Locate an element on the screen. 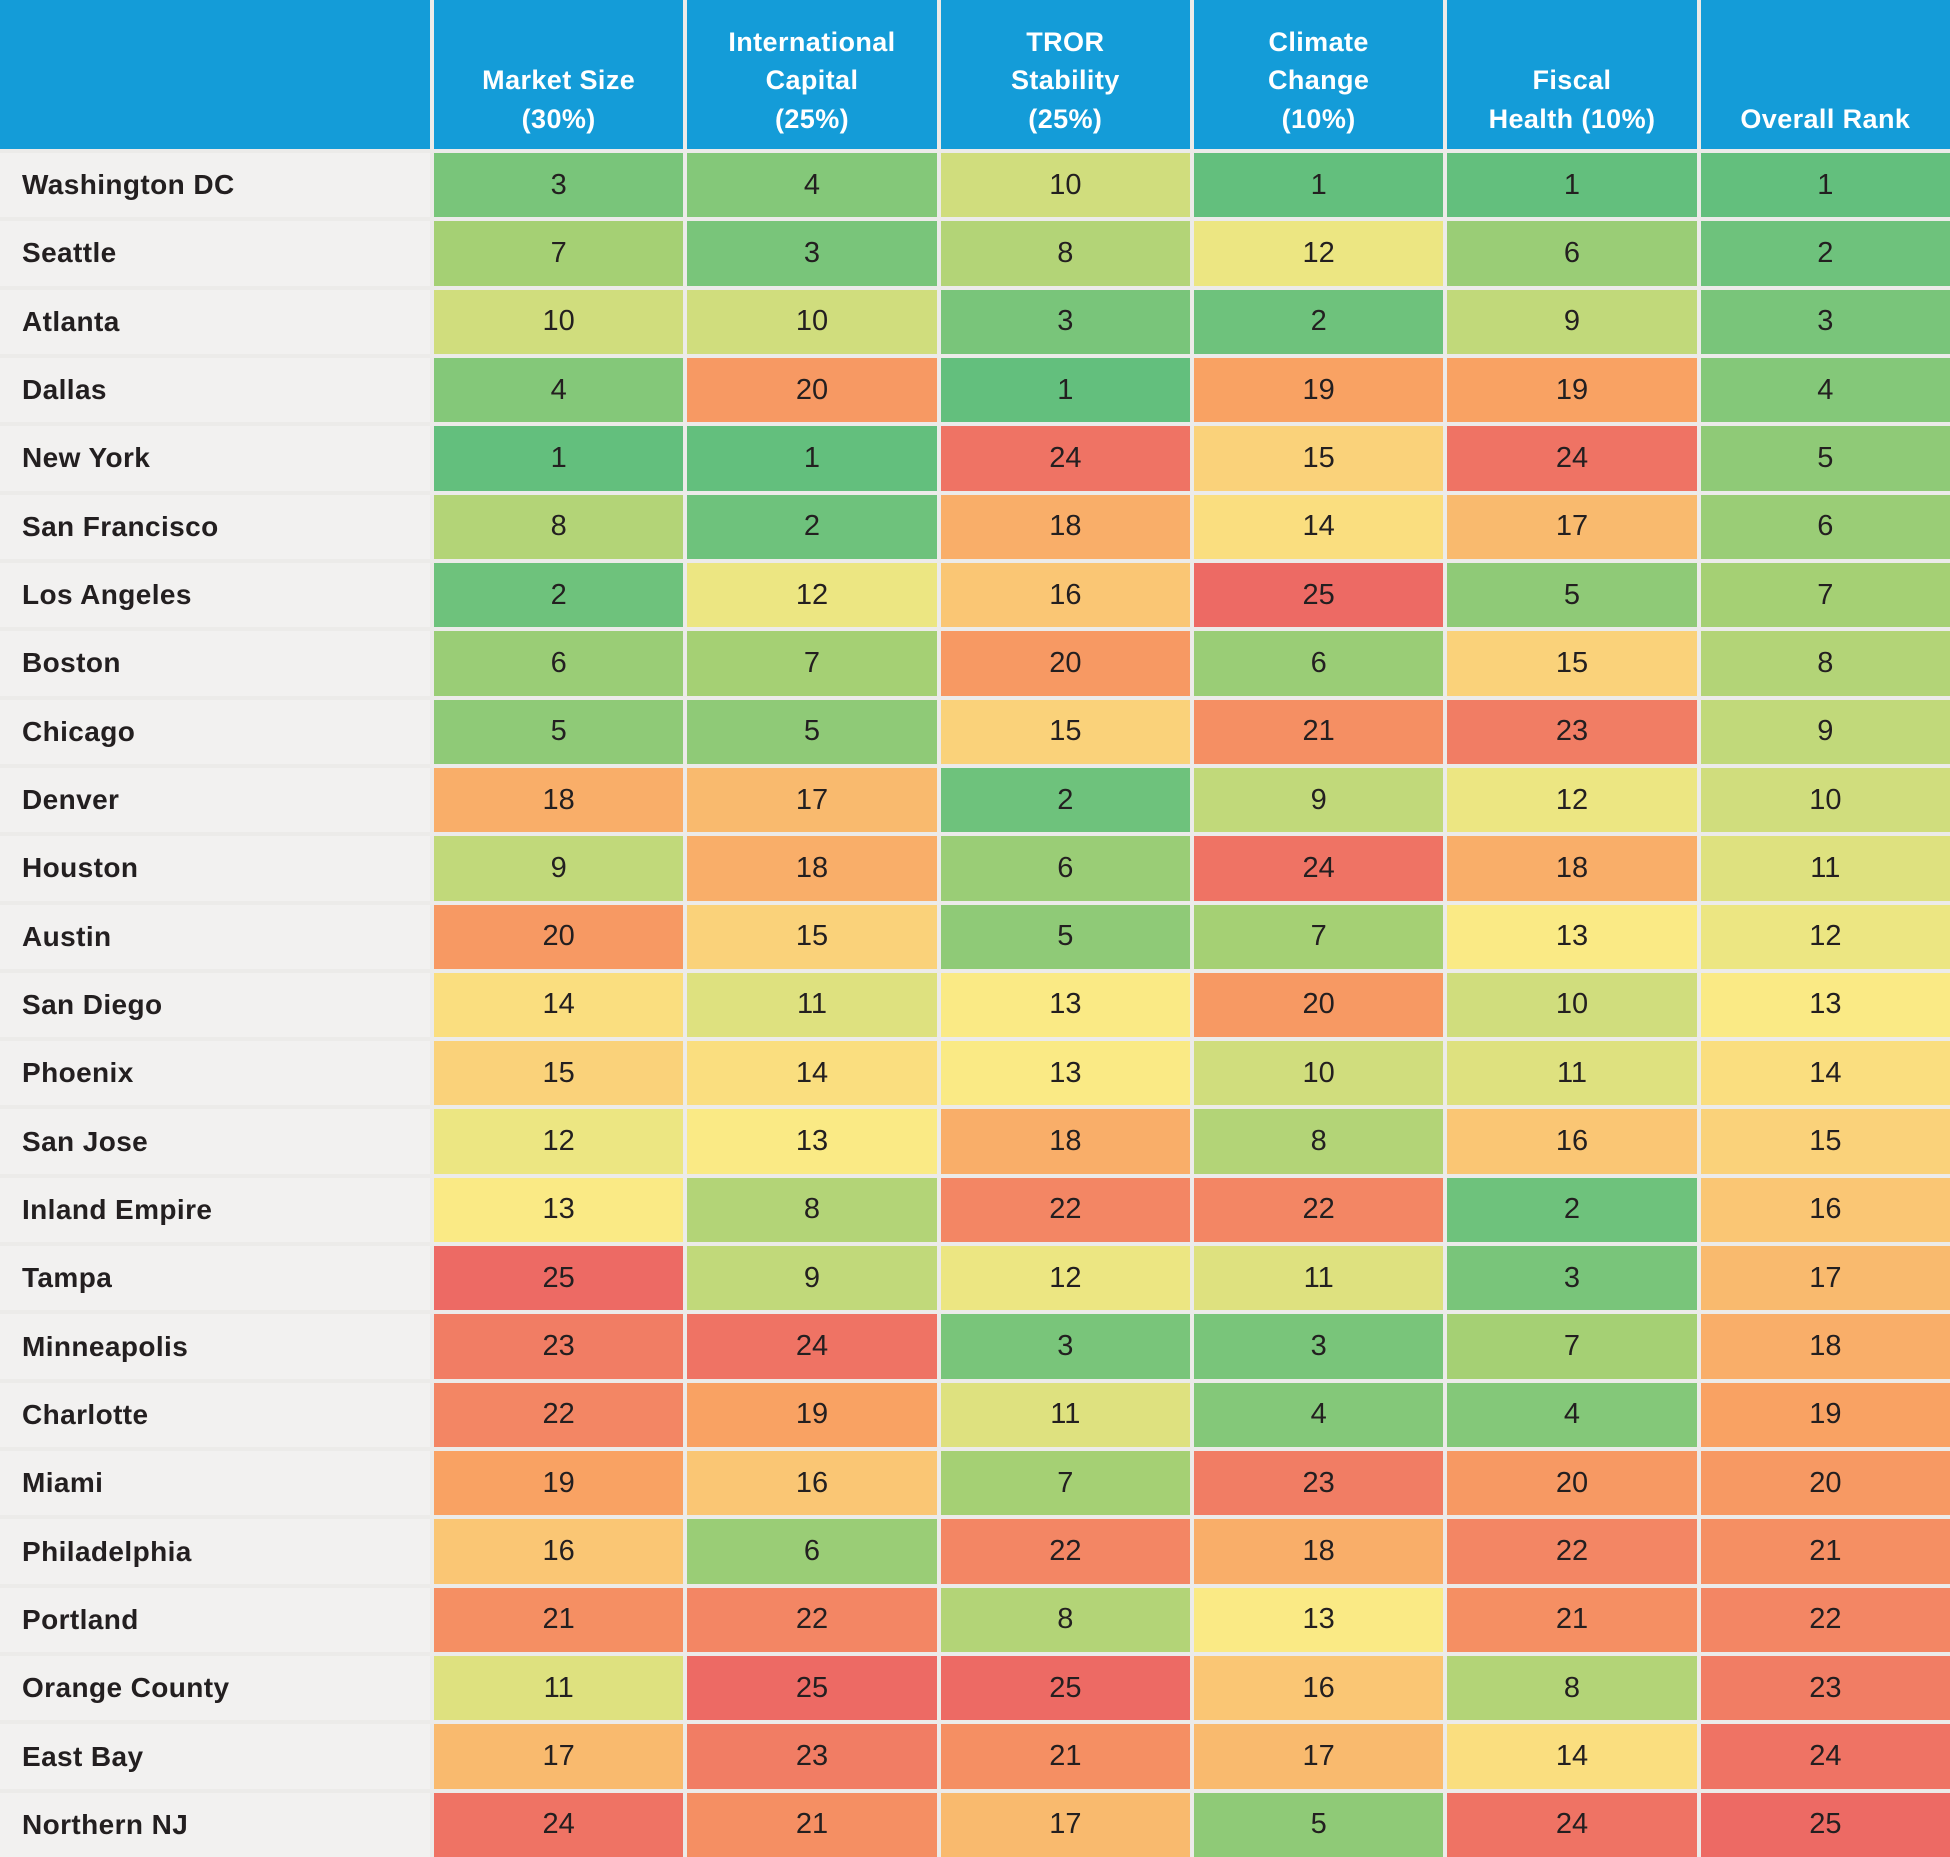 This screenshot has height=1857, width=1950. row-label: Denver is located at coordinates (215, 800).